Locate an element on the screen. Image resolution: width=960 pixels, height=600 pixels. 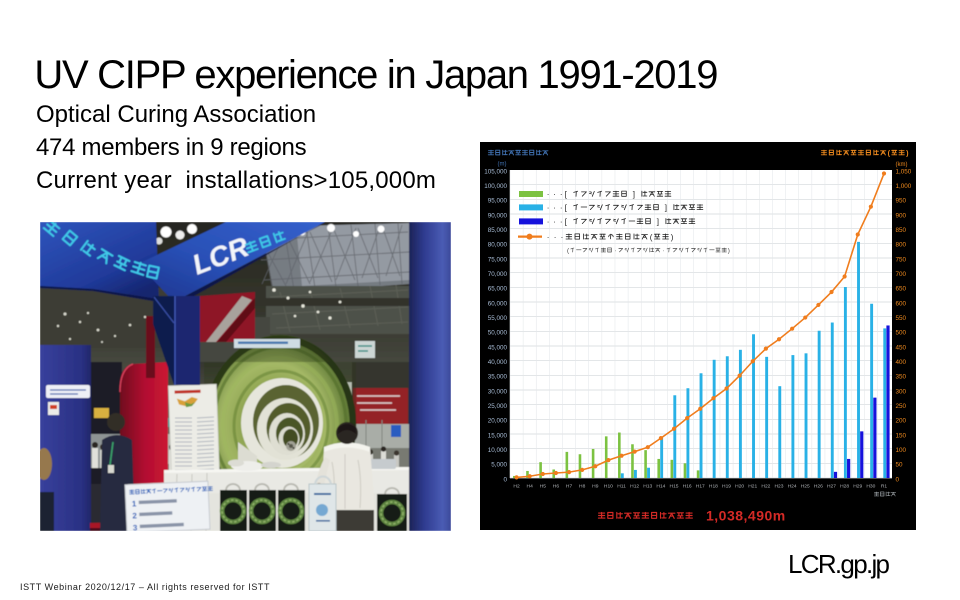
svg-text: 500 is located at coordinates (901, 333).